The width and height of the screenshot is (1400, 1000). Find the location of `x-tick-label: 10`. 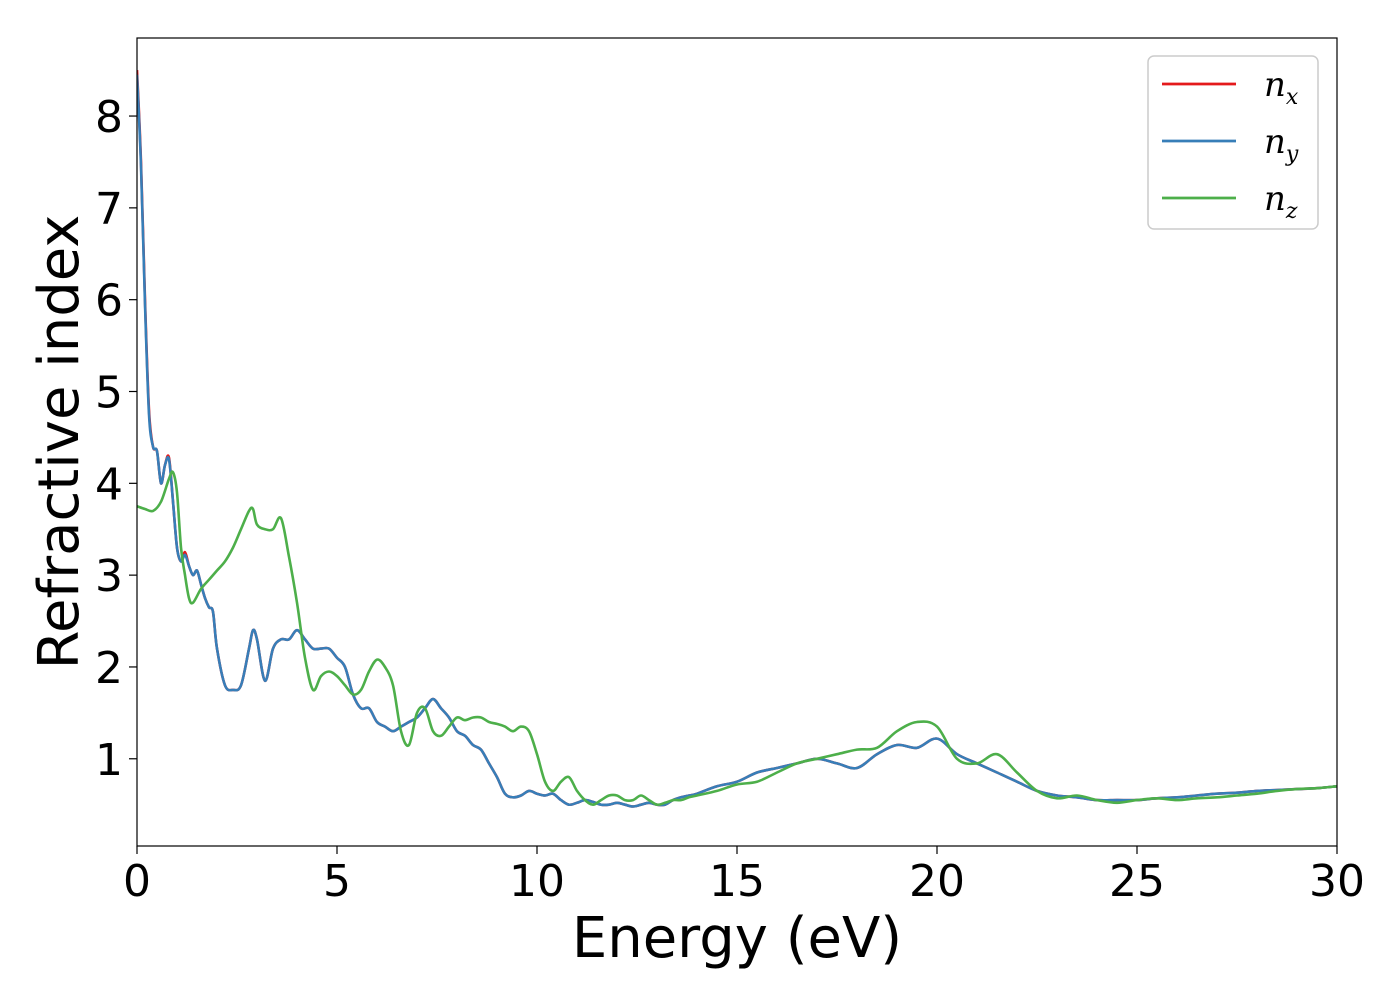

x-tick-label: 10 is located at coordinates (537, 881).